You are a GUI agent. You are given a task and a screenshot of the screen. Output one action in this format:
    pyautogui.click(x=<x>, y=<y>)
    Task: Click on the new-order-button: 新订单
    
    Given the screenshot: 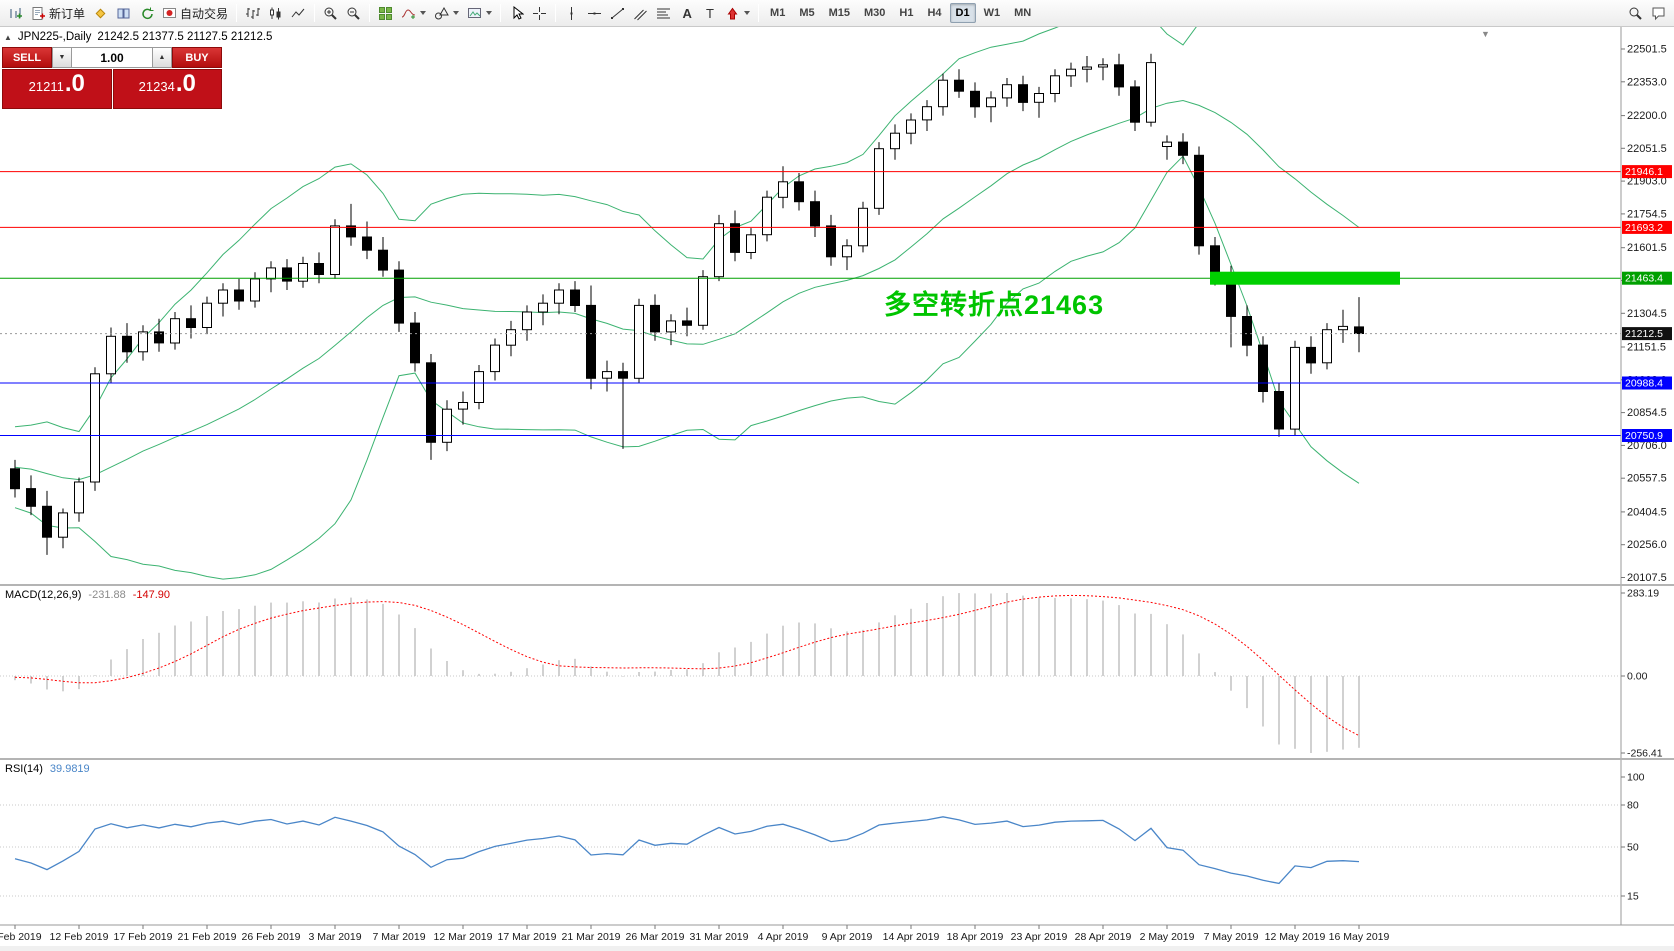 What is the action you would take?
    pyautogui.click(x=58, y=13)
    